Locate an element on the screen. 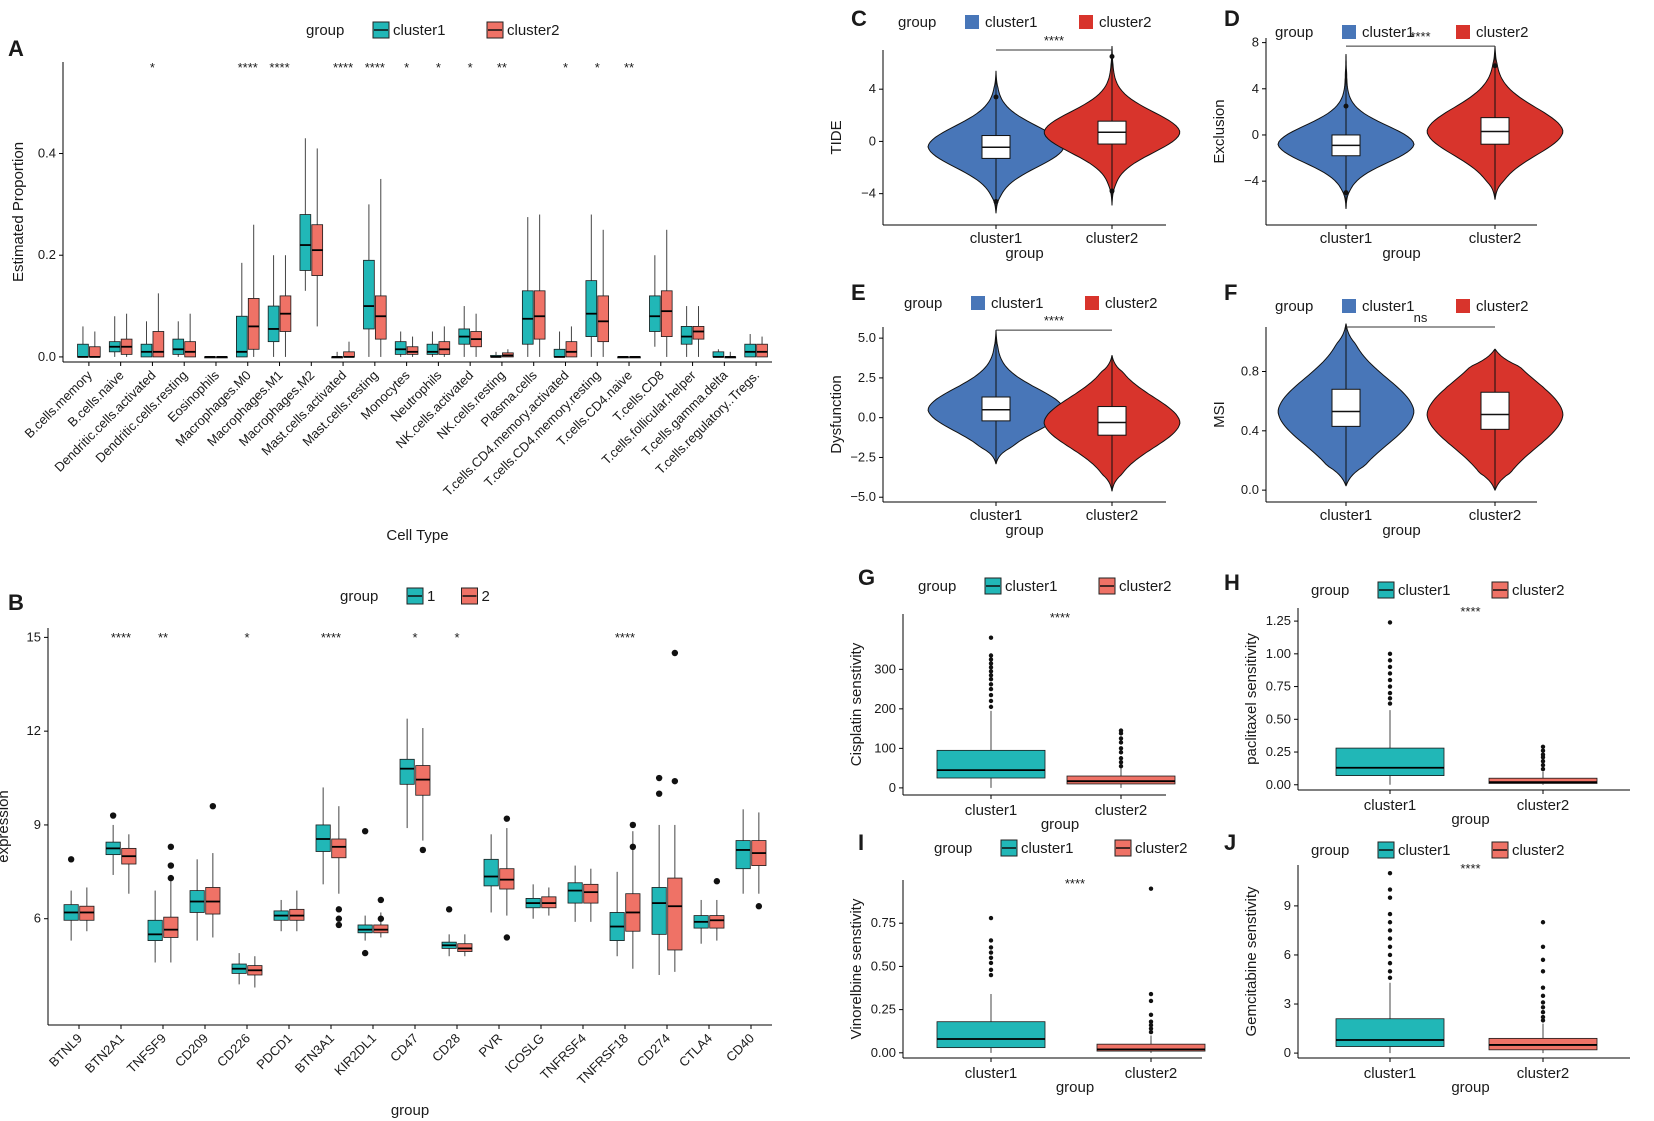 Image resolution: width=1654 pixels, height=1121 pixels. significance-label: ** is located at coordinates (163, 637).